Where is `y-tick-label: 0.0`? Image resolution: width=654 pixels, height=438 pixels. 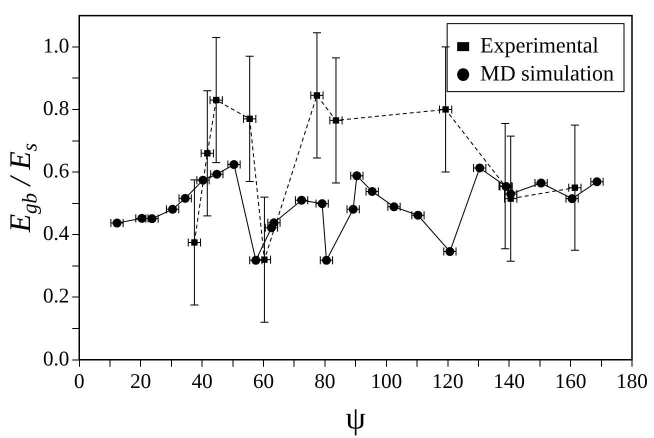
y-tick-label: 0.0 is located at coordinates (56, 358).